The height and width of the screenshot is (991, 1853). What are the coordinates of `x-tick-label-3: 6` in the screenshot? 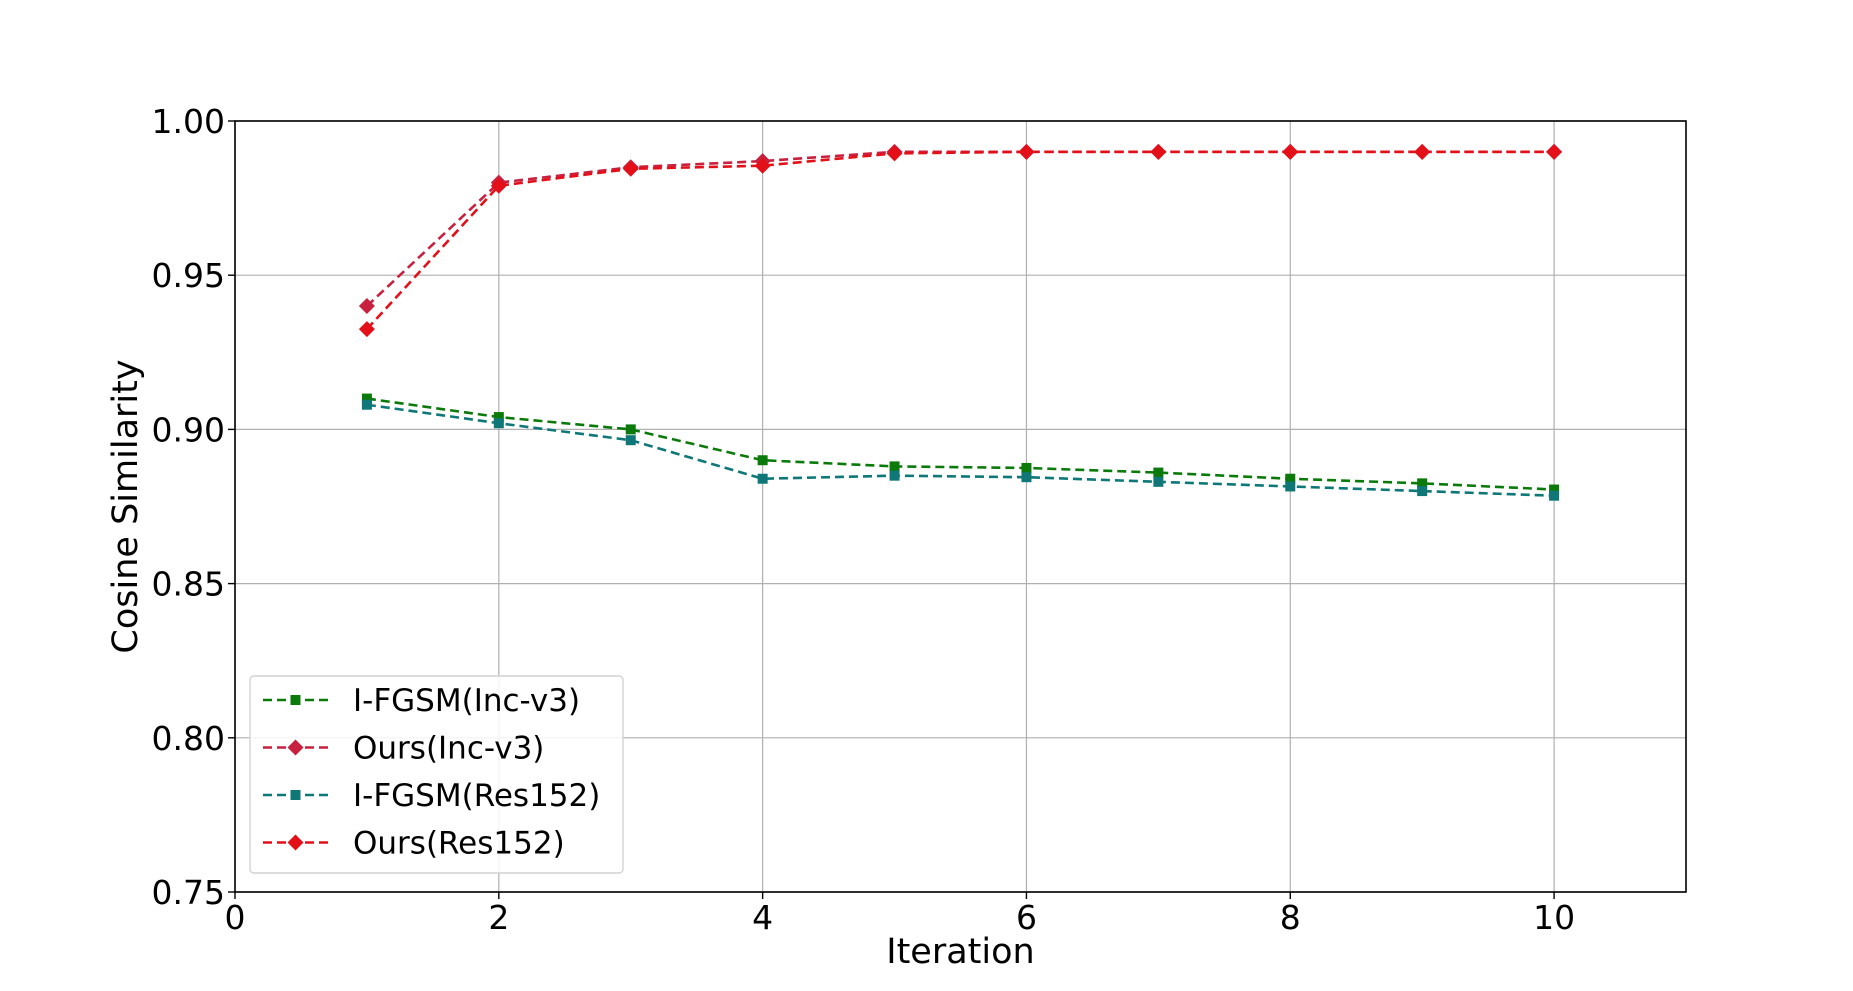 It's located at (1026, 917).